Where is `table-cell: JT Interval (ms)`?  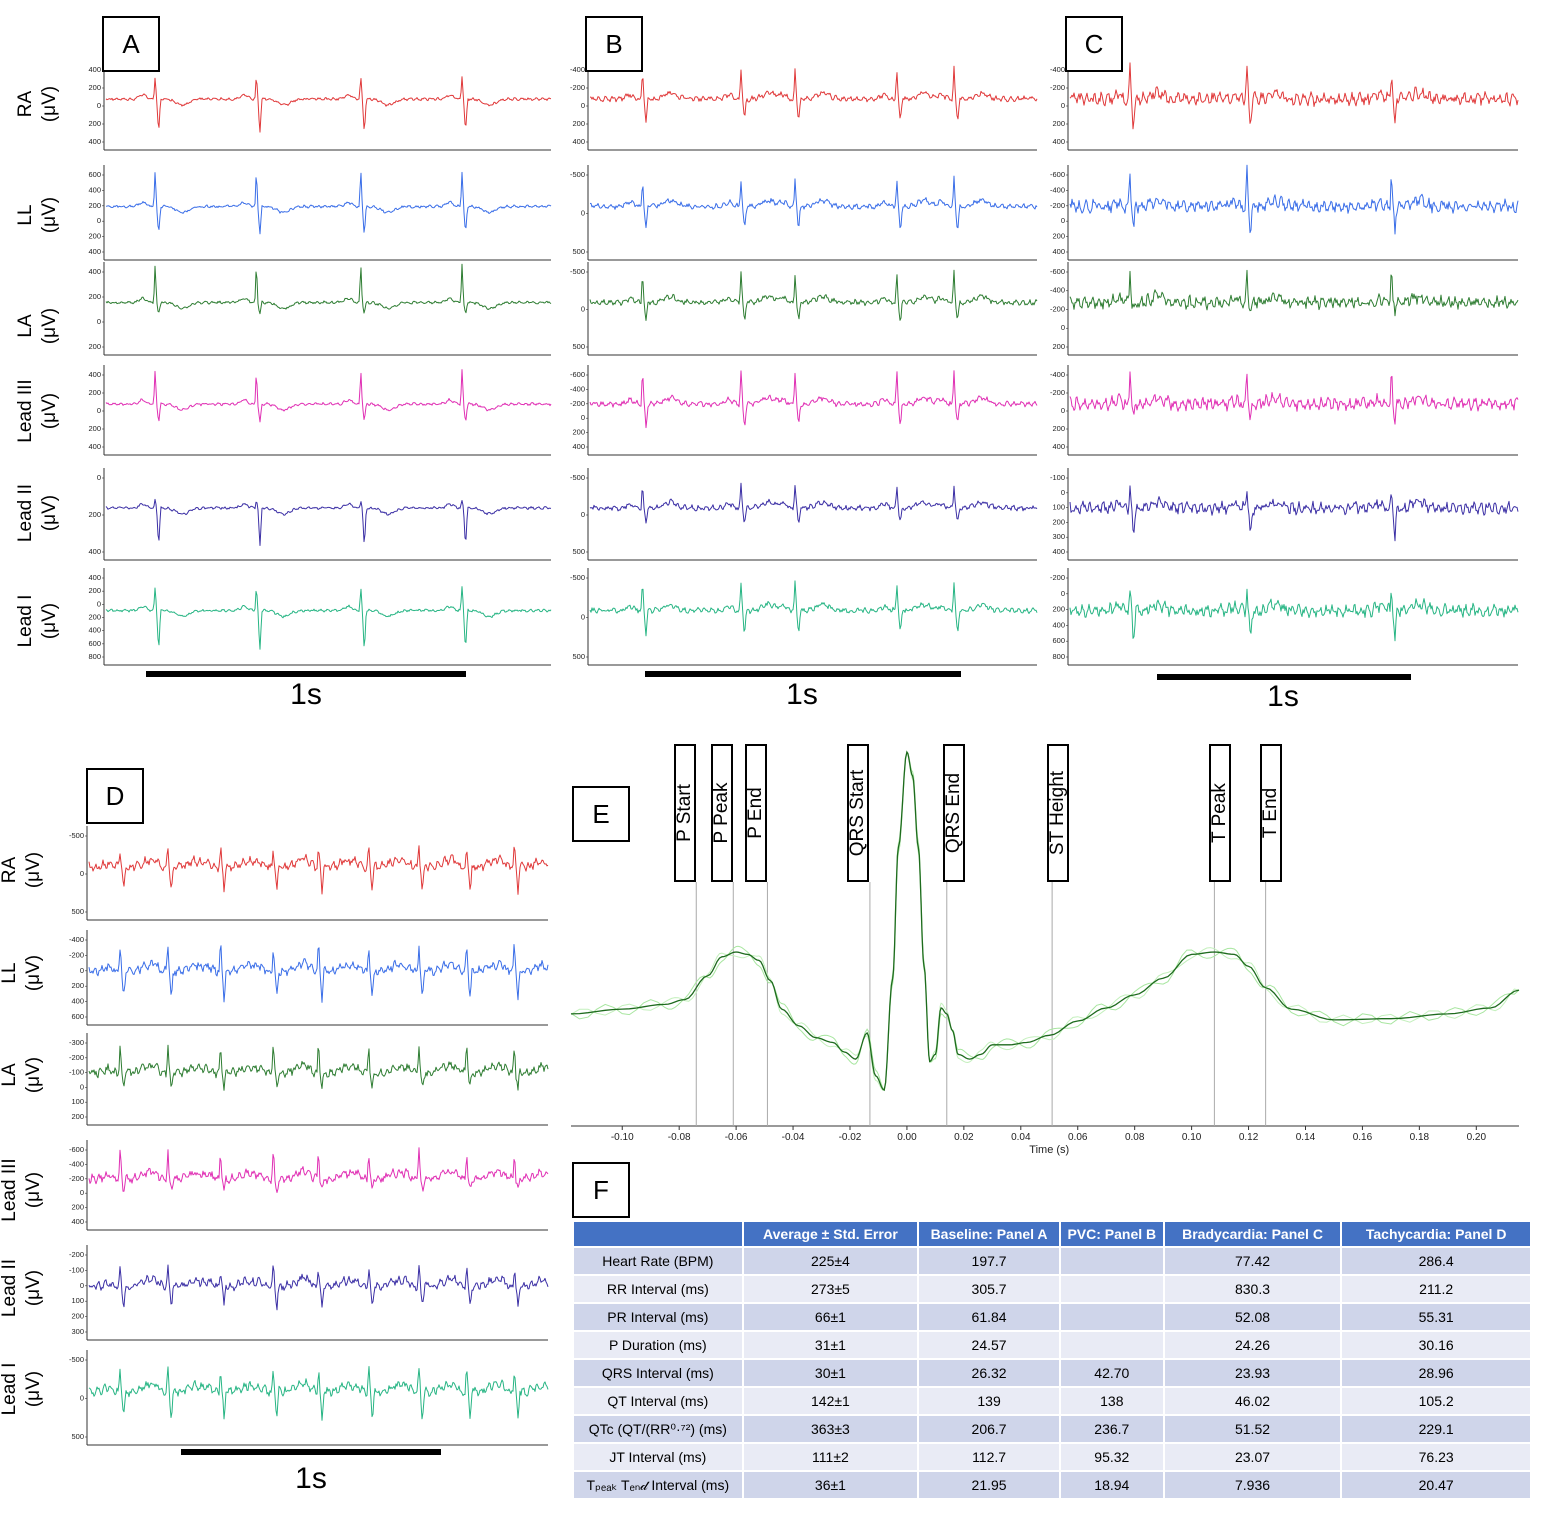 table-cell: JT Interval (ms) is located at coordinates (658, 1457).